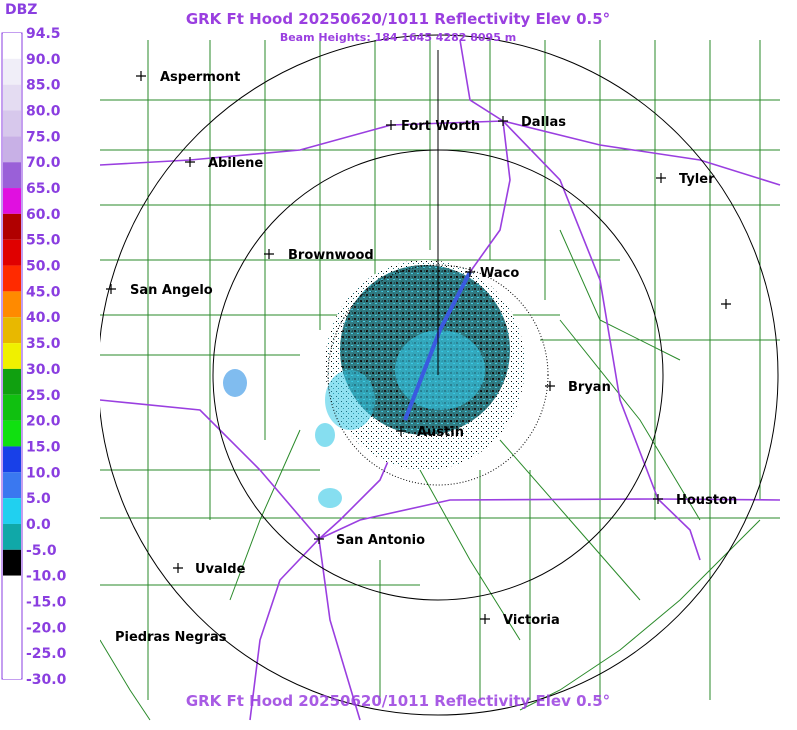 The image size is (797, 730). Describe the element at coordinates (43, 163) in the screenshot. I see `legend-label: 70.0` at that location.